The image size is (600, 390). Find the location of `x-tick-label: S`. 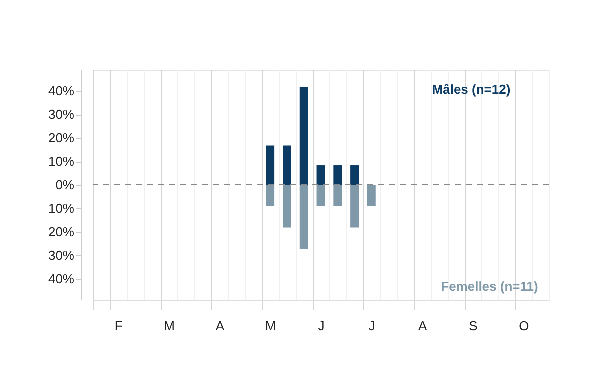

x-tick-label: S is located at coordinates (473, 326).